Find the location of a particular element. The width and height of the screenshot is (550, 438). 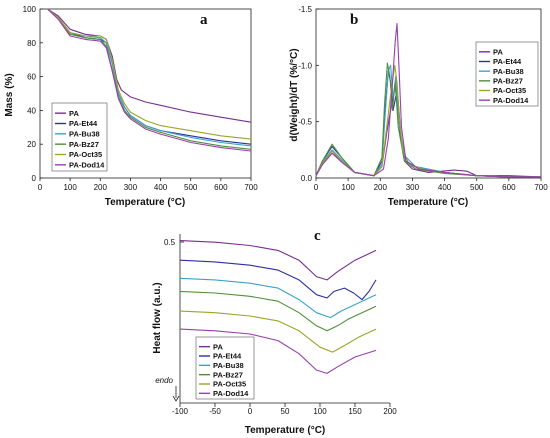

panel-a-x-tick-label: 100 is located at coordinates (70, 187).